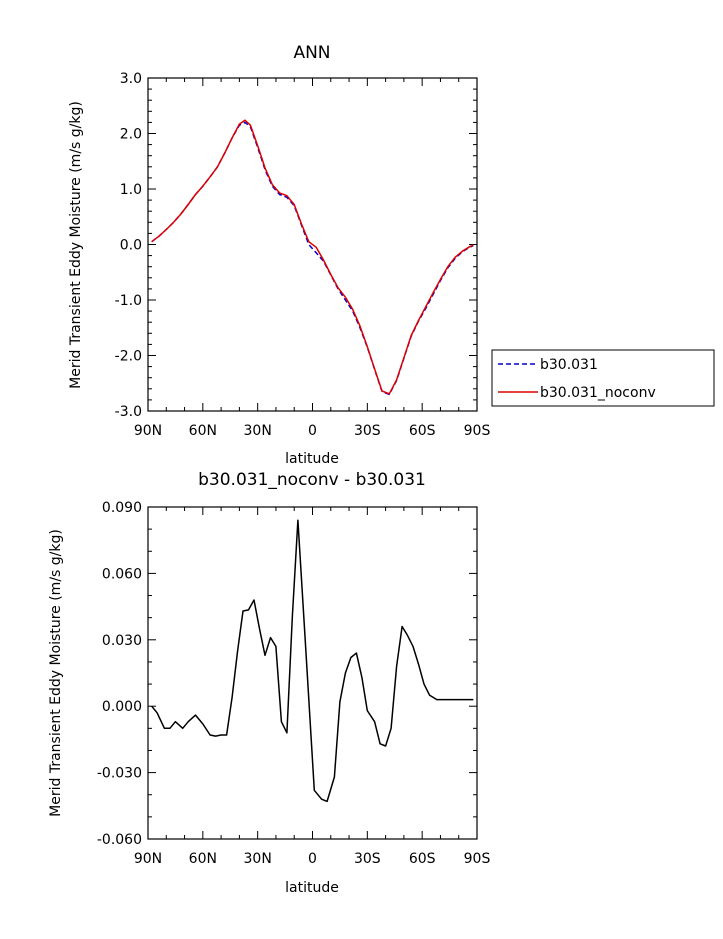 Image resolution: width=723 pixels, height=939 pixels. I want to click on legend-box, so click(603, 378).